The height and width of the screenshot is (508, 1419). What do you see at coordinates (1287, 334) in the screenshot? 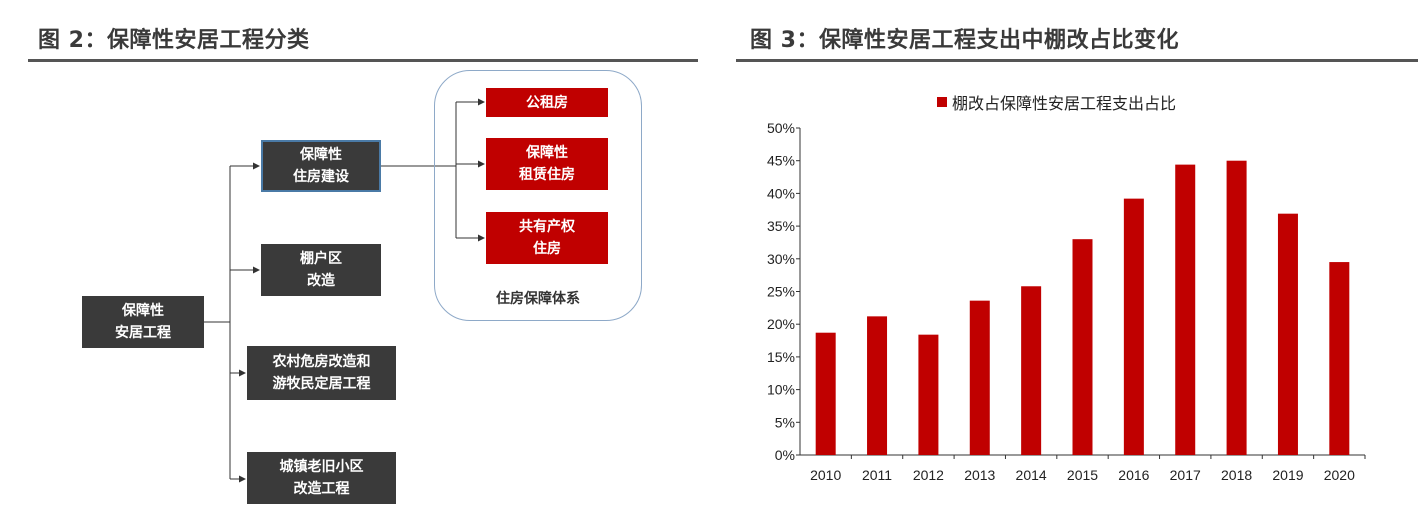
I see `bar-2019` at bounding box center [1287, 334].